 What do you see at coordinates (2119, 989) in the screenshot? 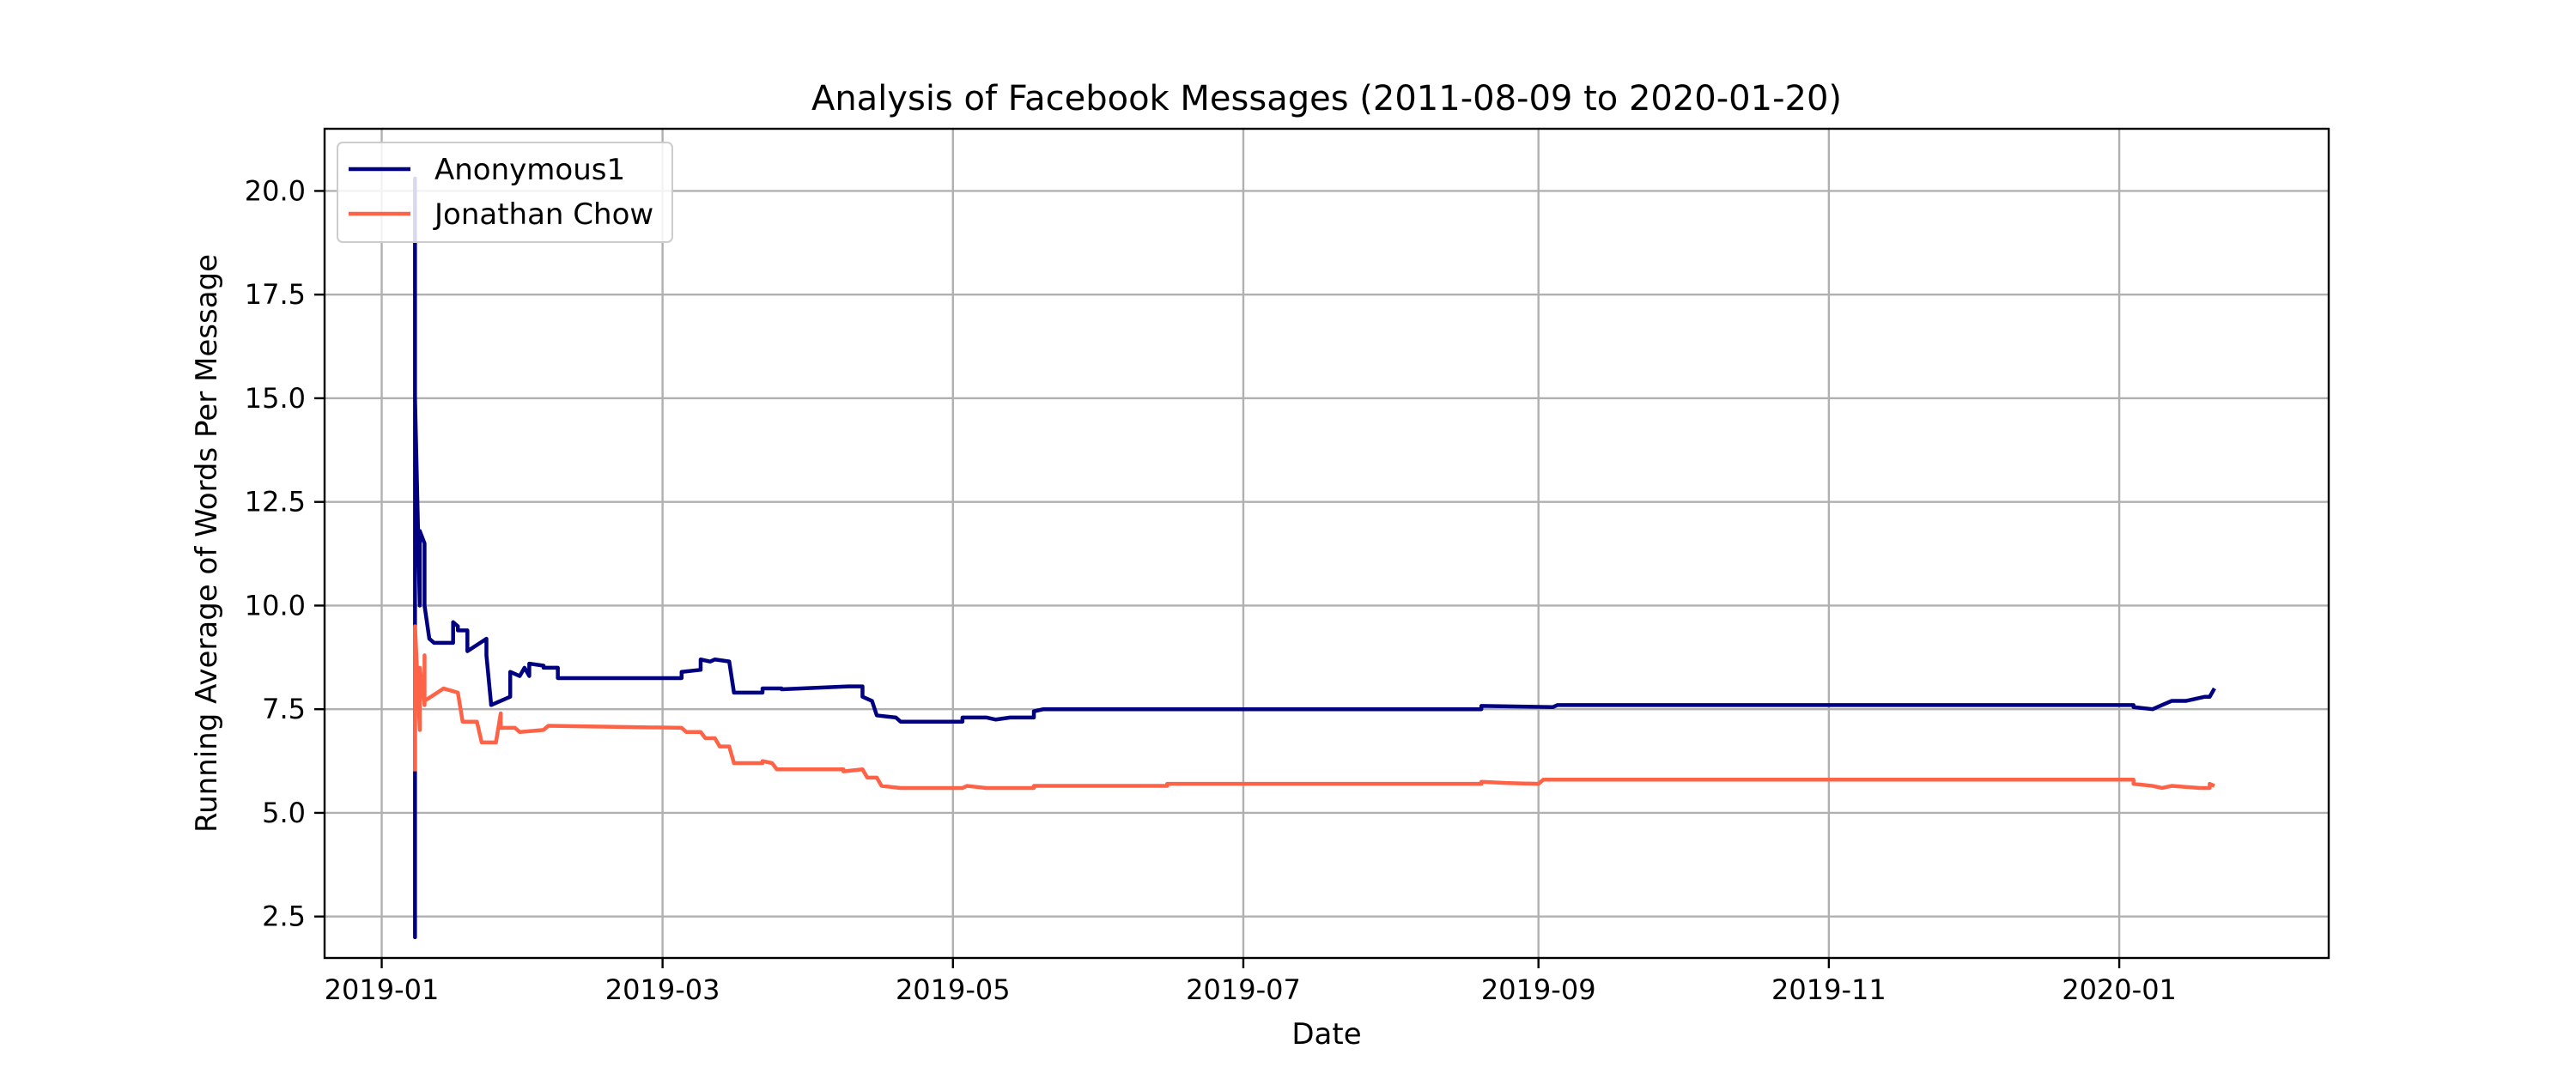
I see `x-tick-label: 2020-01` at bounding box center [2119, 989].